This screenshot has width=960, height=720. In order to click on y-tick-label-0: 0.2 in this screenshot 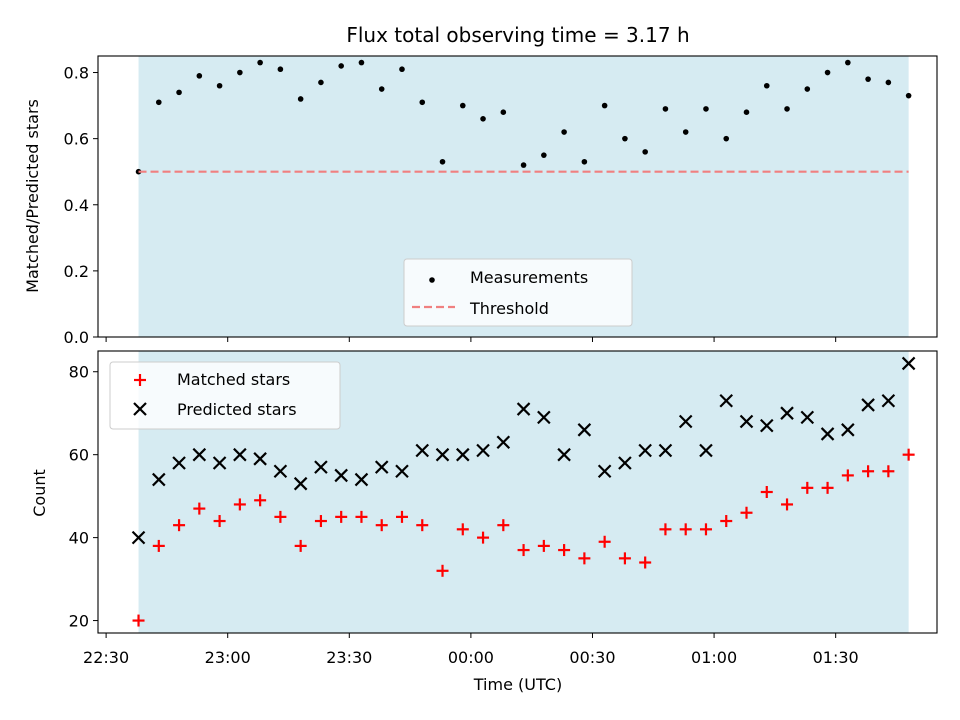, I will do `click(76, 271)`.